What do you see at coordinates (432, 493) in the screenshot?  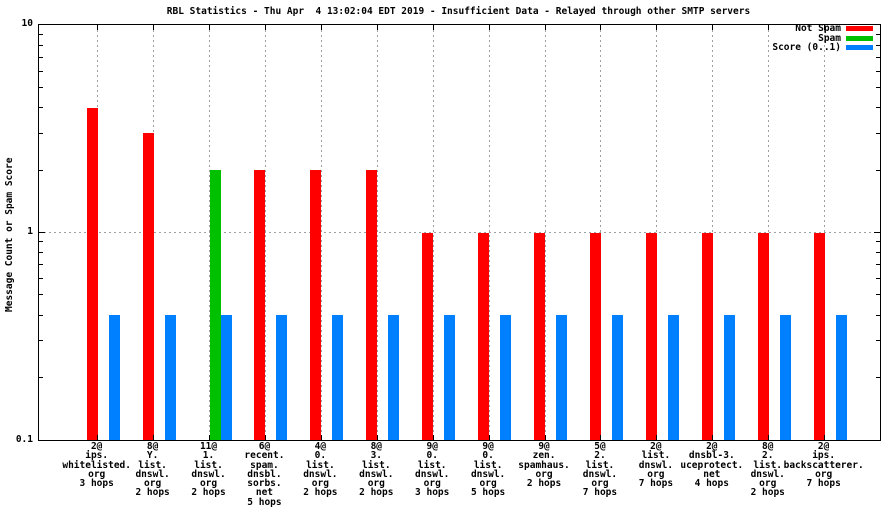 I see `category-label-line: 3 hops` at bounding box center [432, 493].